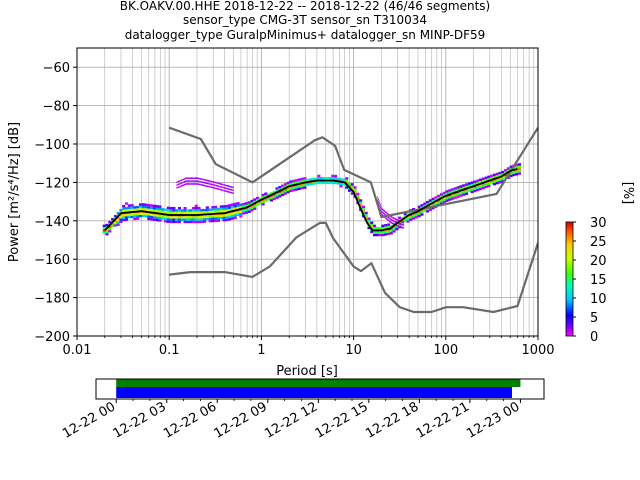 The image size is (640, 480). Describe the element at coordinates (311, 200) in the screenshot. I see `mean-psd` at that location.